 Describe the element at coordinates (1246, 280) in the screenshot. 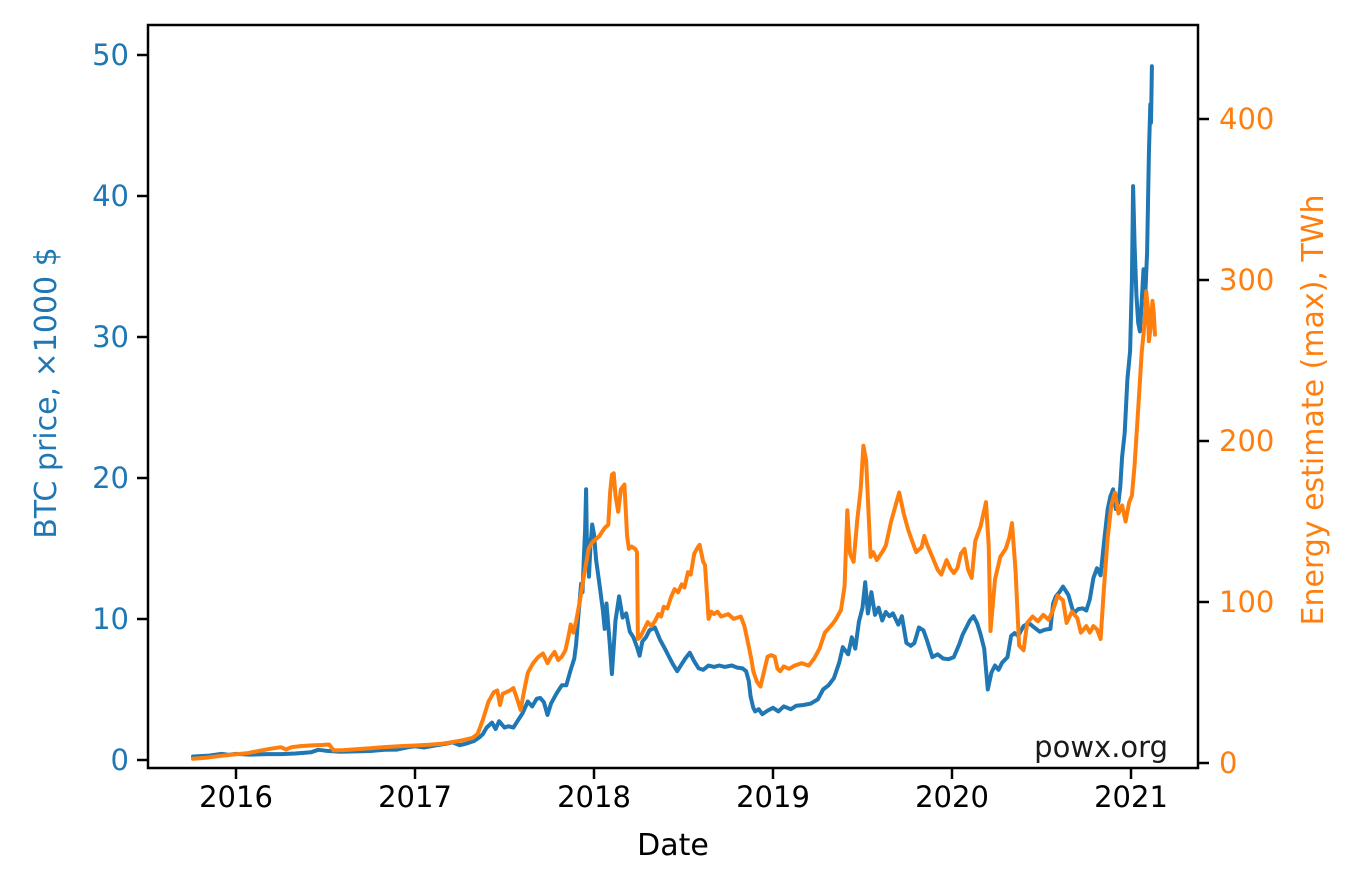

I see `y-right-tick-label-300: 300` at that location.